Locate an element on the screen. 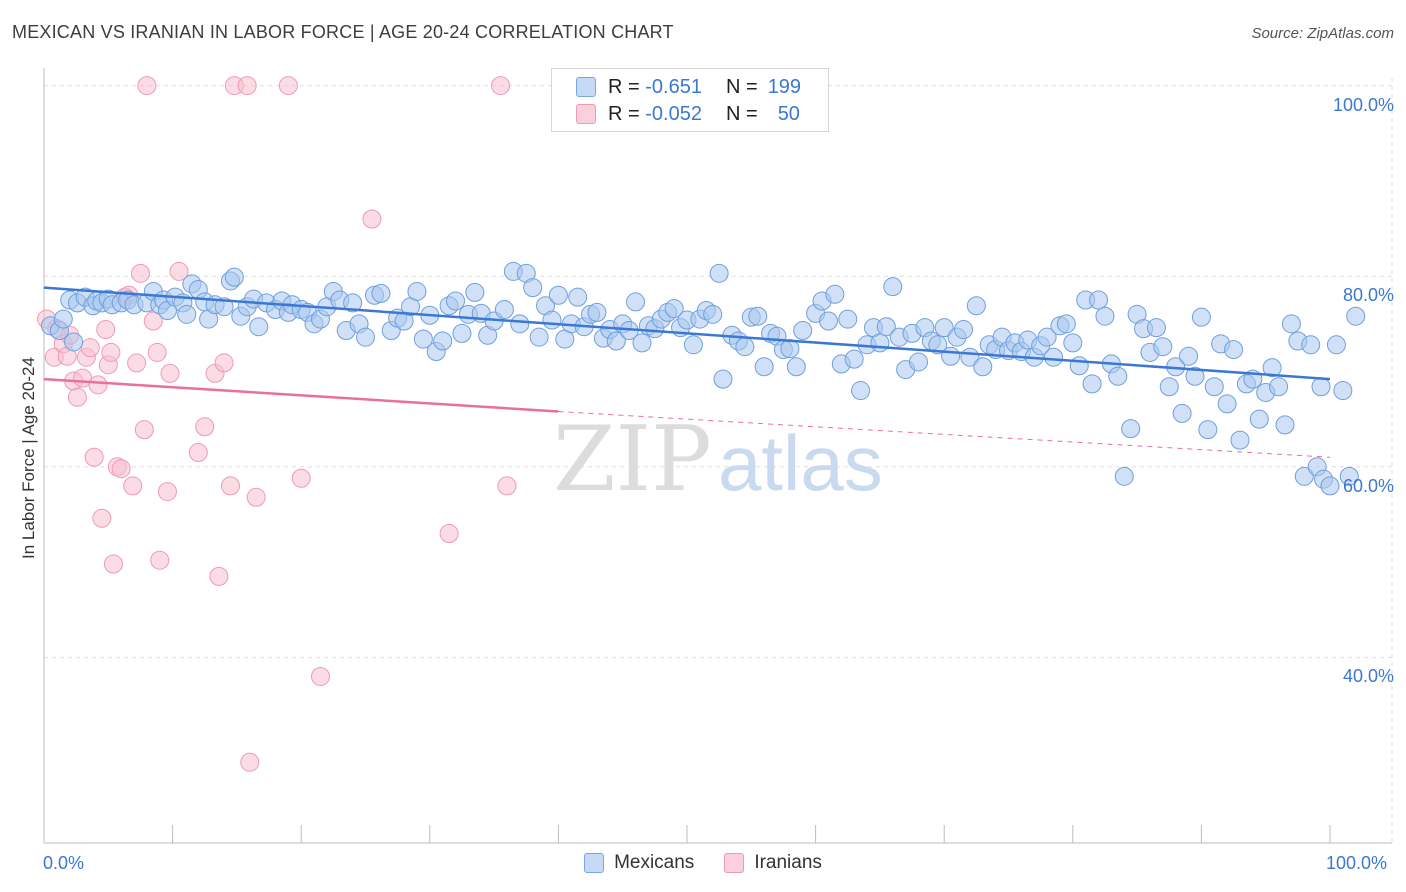 The image size is (1406, 892). series-legend: Mexicans Iranians is located at coordinates (703, 863).